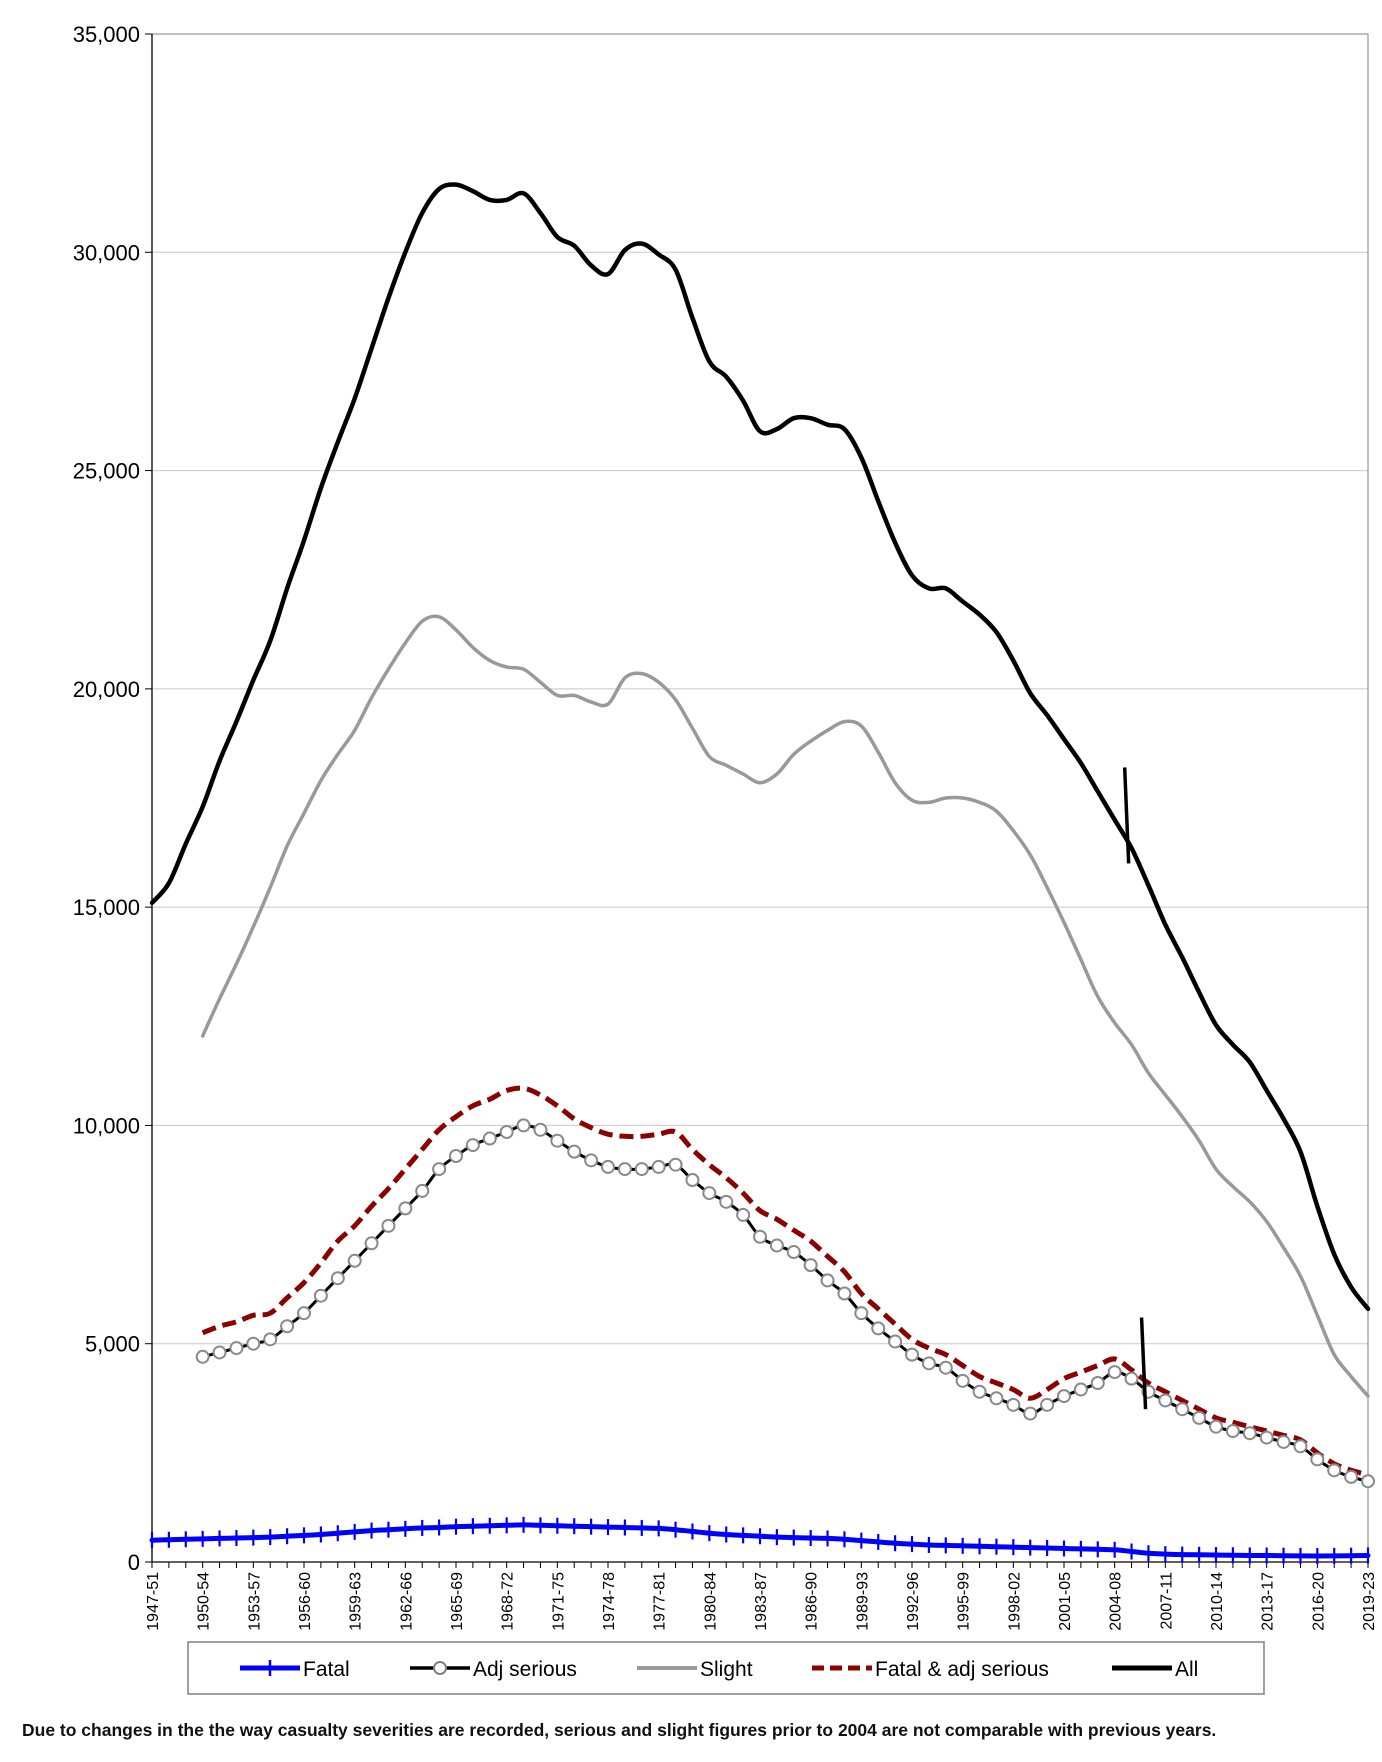 This screenshot has width=1382, height=1762. Describe the element at coordinates (356, 1601) in the screenshot. I see `x-tick-label: 1959-63` at that location.